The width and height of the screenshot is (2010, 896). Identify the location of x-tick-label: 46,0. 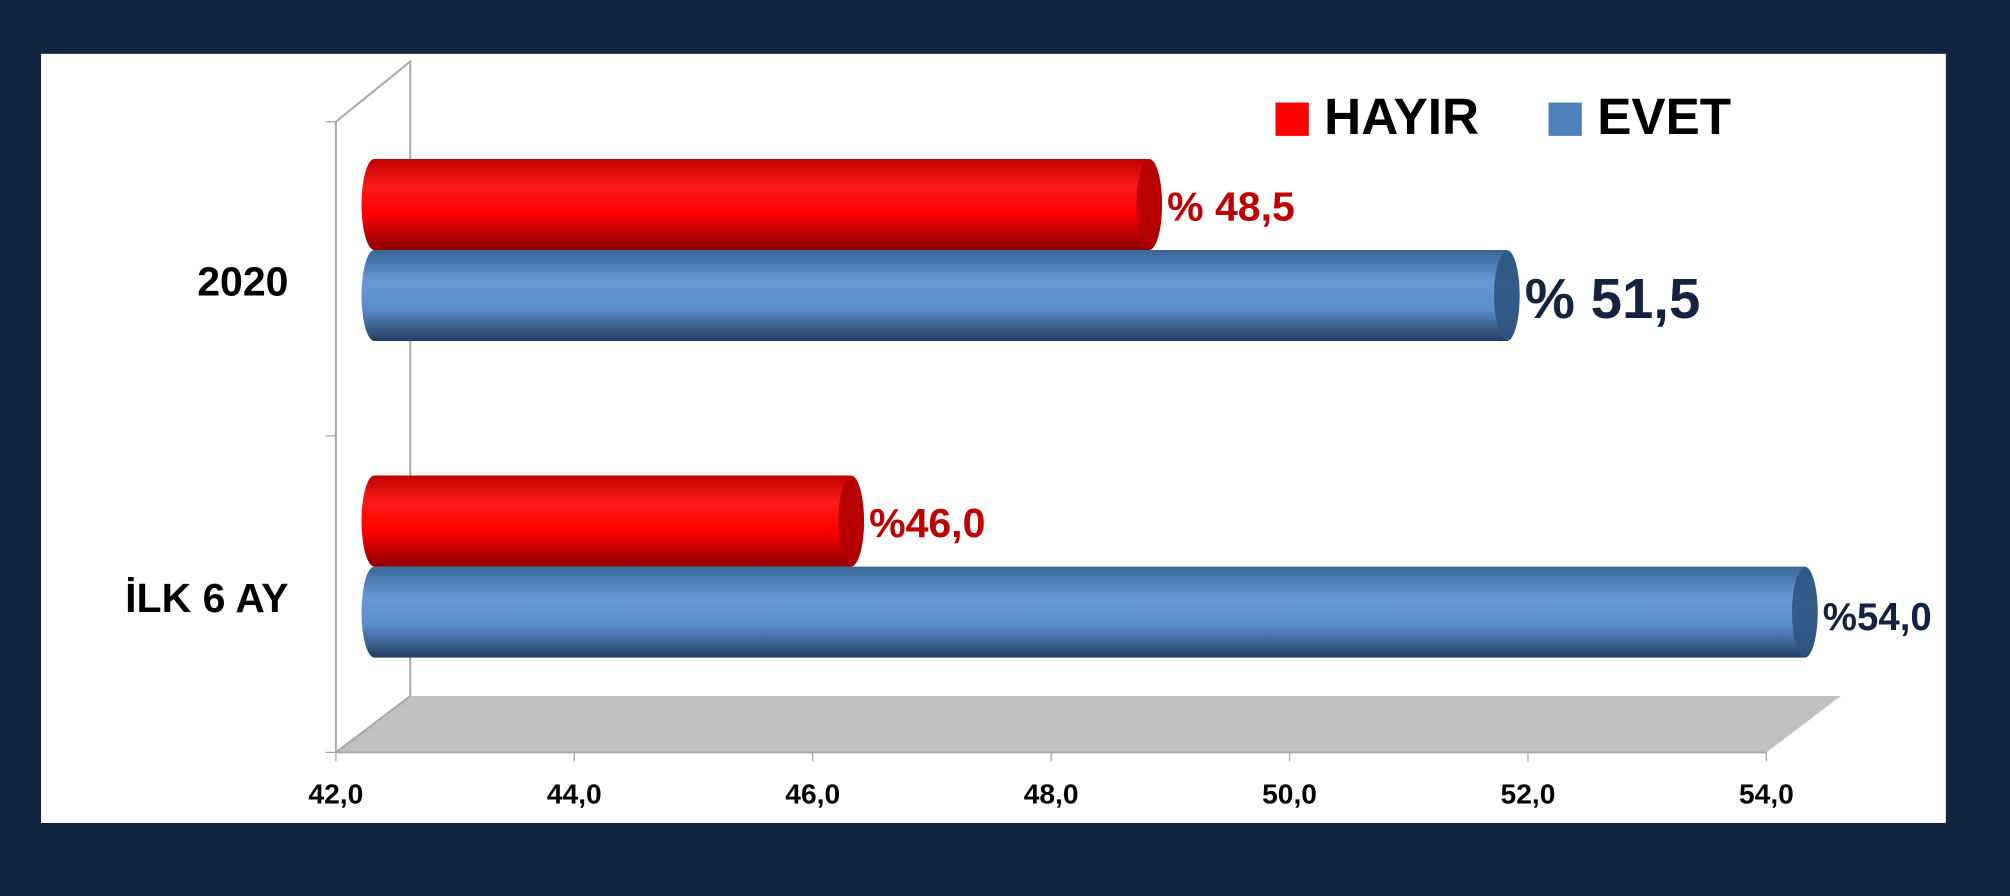
(812, 793).